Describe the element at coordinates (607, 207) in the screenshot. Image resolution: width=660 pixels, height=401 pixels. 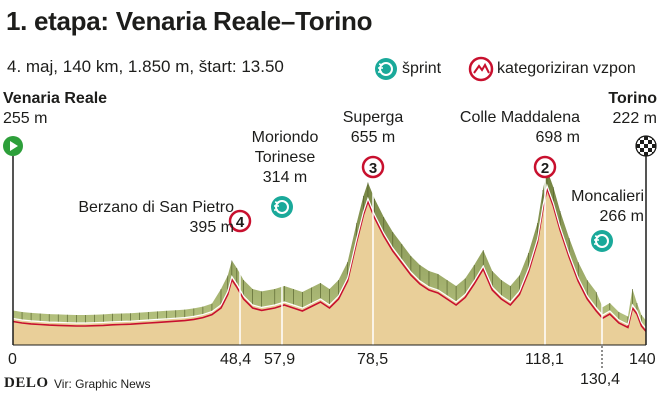
I see `moncalieri-label: Moncalieri 266 m` at that location.